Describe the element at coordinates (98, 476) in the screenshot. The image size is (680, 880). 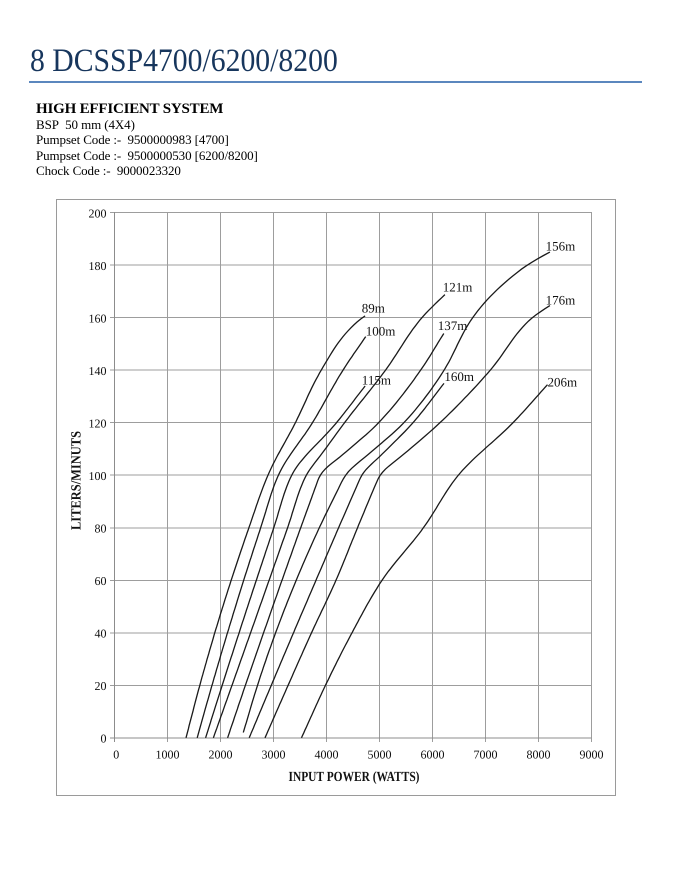
I see `svg-text: 100` at that location.